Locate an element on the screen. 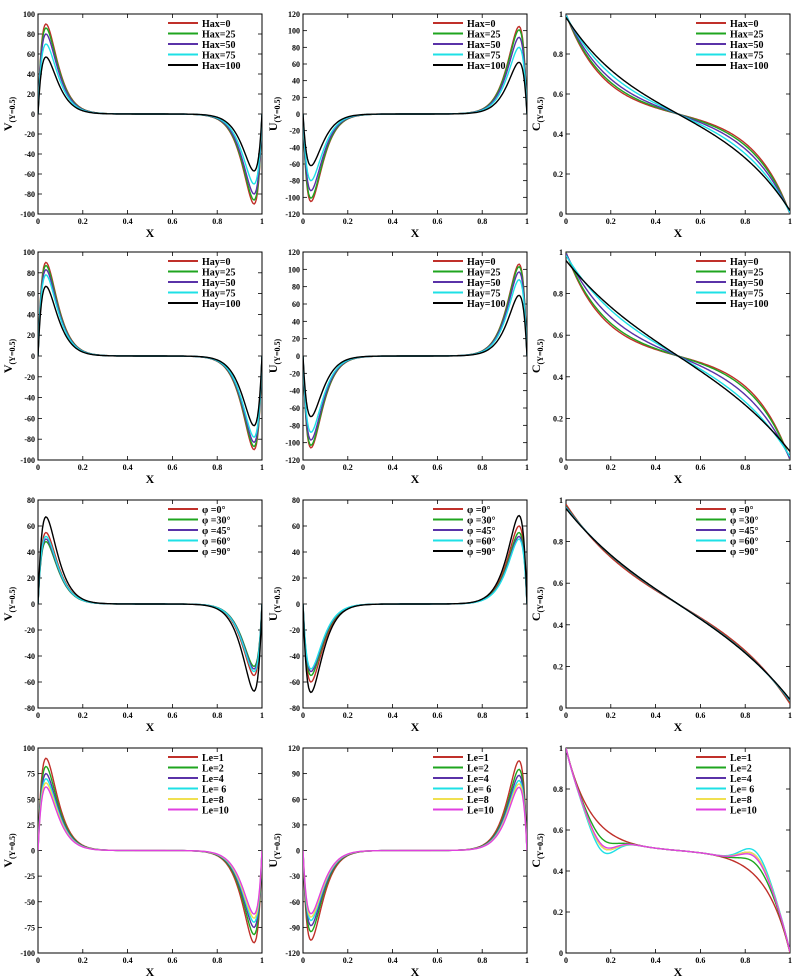 Image resolution: width=801 pixels, height=980 pixels. legend-label: φ =60° is located at coordinates (216, 542).